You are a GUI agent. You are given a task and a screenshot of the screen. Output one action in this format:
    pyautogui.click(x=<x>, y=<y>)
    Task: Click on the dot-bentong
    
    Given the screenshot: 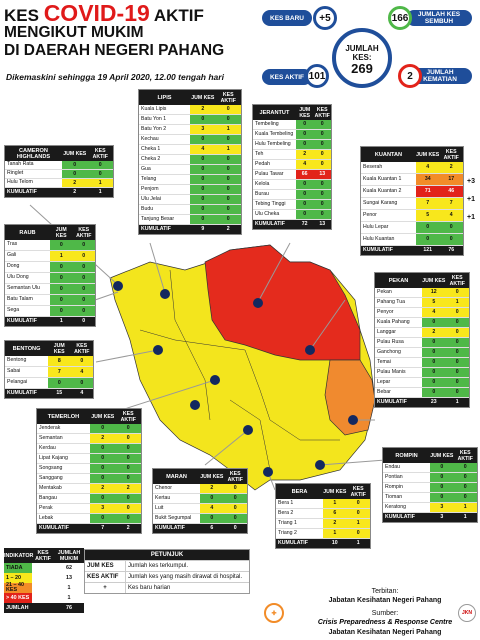 What is the action you would take?
    pyautogui.click(x=215, y=380)
    